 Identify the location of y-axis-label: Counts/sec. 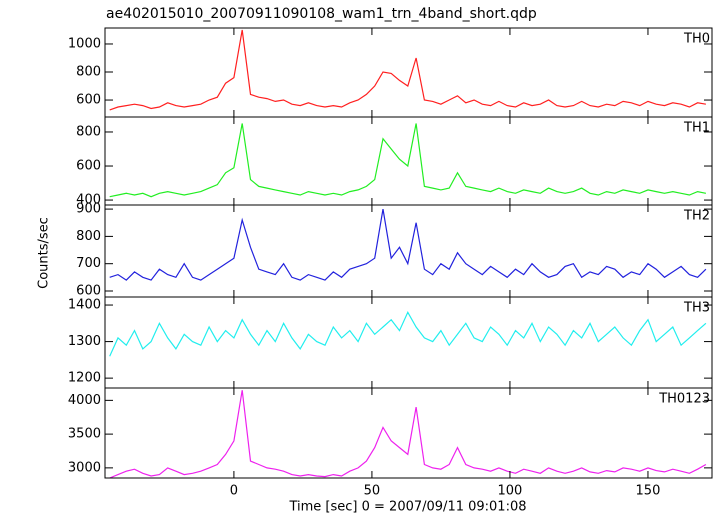
(44, 253).